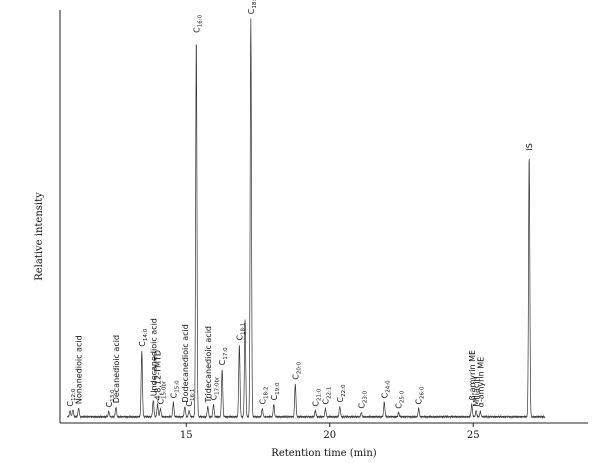 This screenshot has width=600, height=463. Describe the element at coordinates (316, 397) in the screenshot. I see `peak-label: C21:0` at that location.